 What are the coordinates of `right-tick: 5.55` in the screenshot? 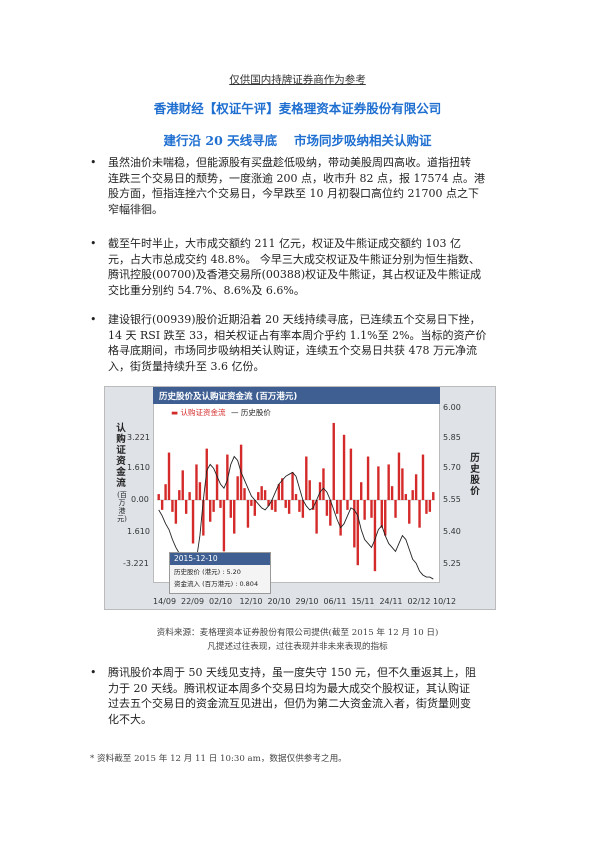 It's located at (452, 499).